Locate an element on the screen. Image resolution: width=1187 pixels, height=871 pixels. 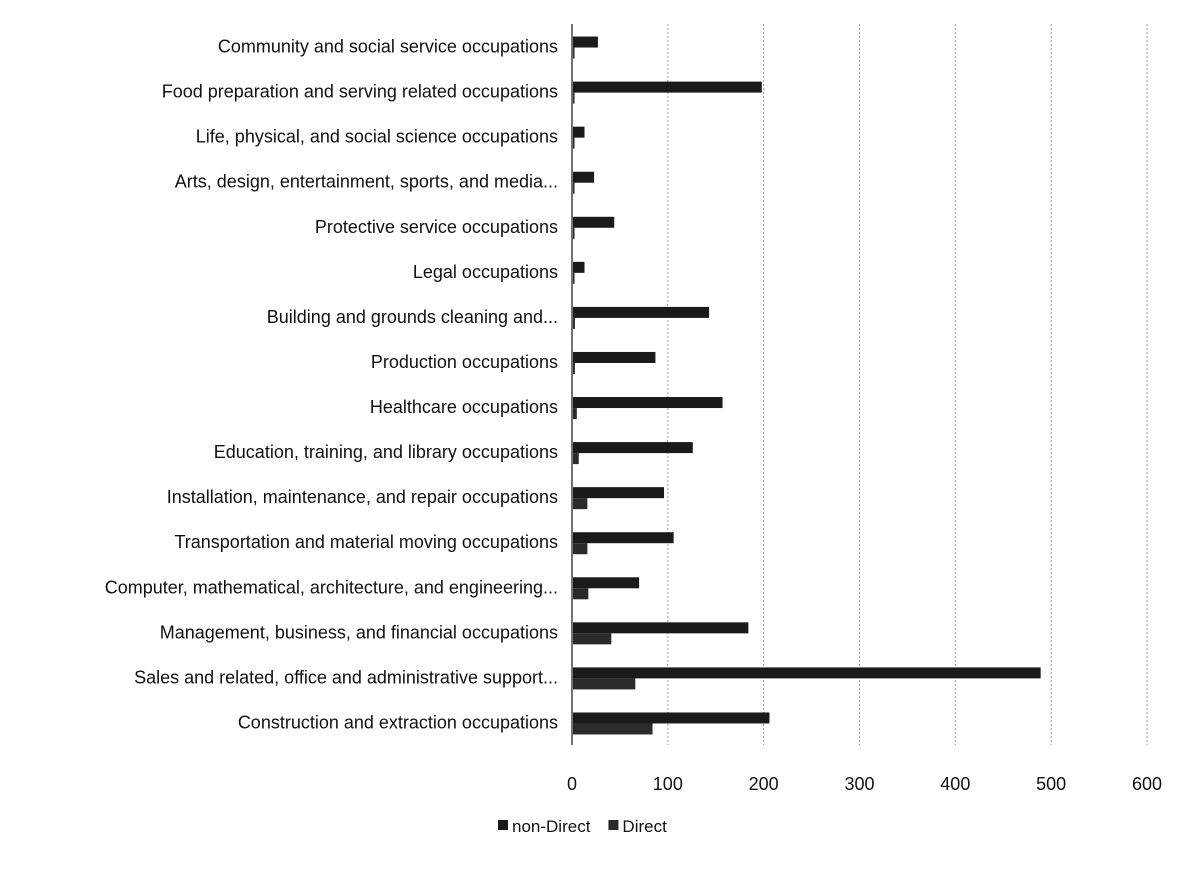
category-label: Construction and extraction occupations is located at coordinates (398, 722).